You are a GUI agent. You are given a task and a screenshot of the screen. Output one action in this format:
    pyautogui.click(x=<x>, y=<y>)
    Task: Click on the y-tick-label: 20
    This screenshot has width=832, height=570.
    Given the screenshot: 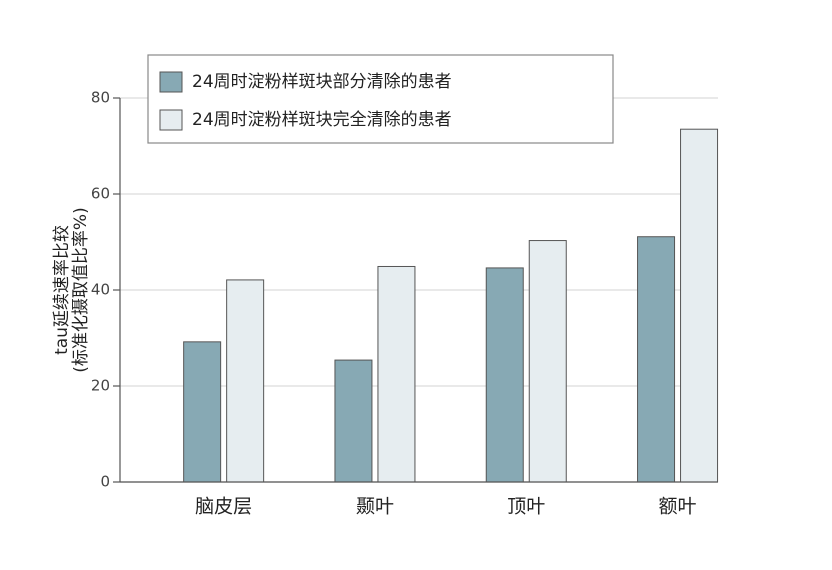 What is the action you would take?
    pyautogui.click(x=100, y=386)
    